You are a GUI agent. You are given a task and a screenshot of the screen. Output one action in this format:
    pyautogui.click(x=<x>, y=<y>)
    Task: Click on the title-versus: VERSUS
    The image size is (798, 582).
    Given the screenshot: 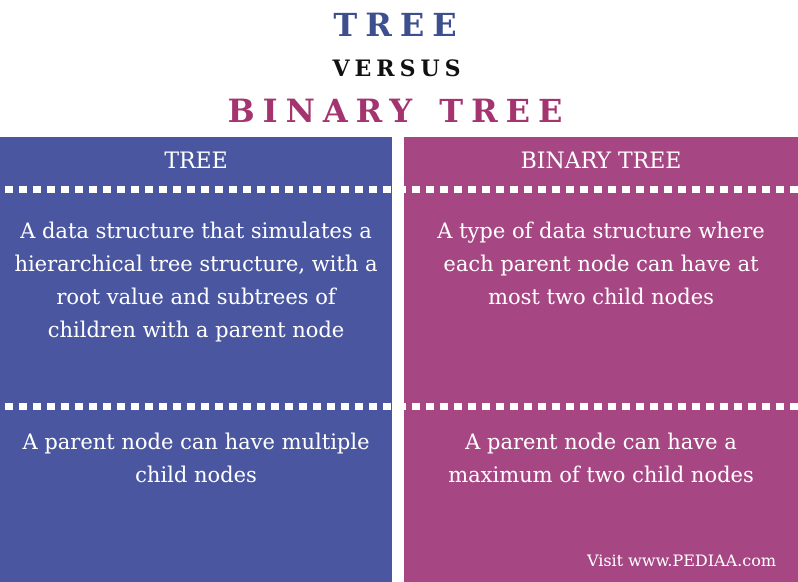 What is the action you would take?
    pyautogui.click(x=399, y=69)
    